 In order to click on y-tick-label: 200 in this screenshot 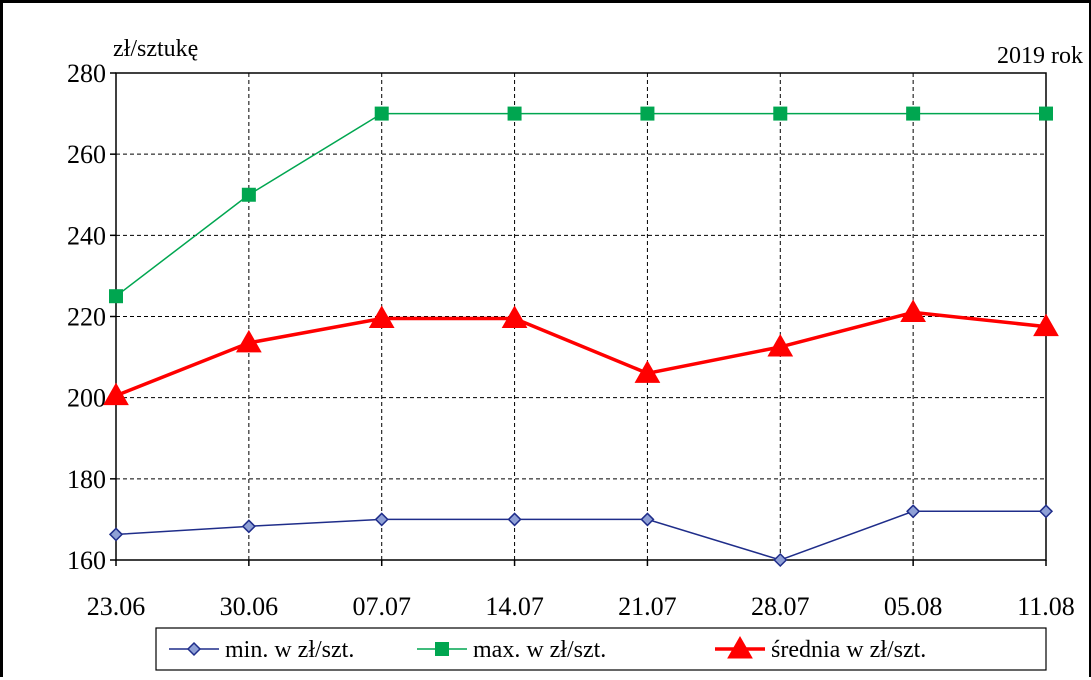, I will do `click(86, 398)`.